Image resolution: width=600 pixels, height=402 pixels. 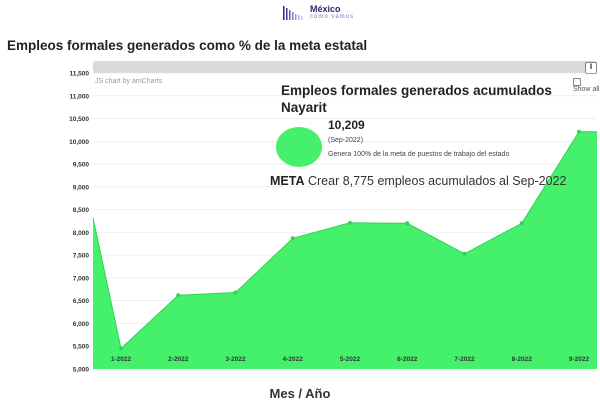 I want to click on summary-title-line2: Nayarit, so click(x=304, y=107).